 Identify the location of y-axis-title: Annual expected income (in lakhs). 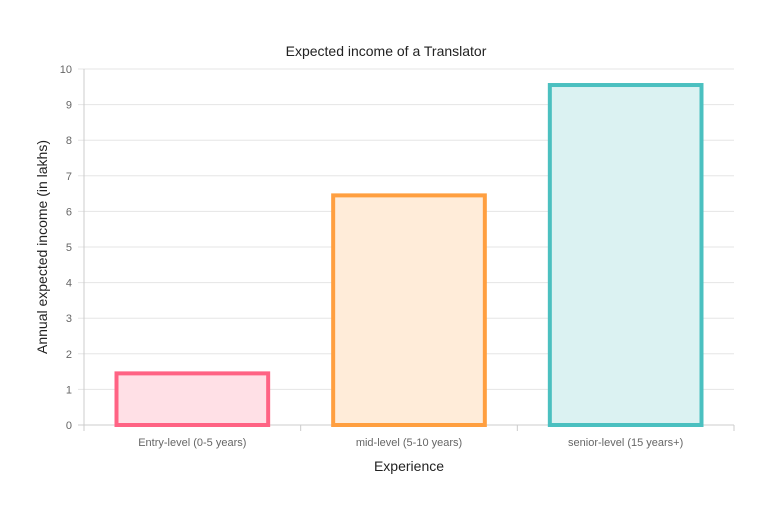
(42, 247).